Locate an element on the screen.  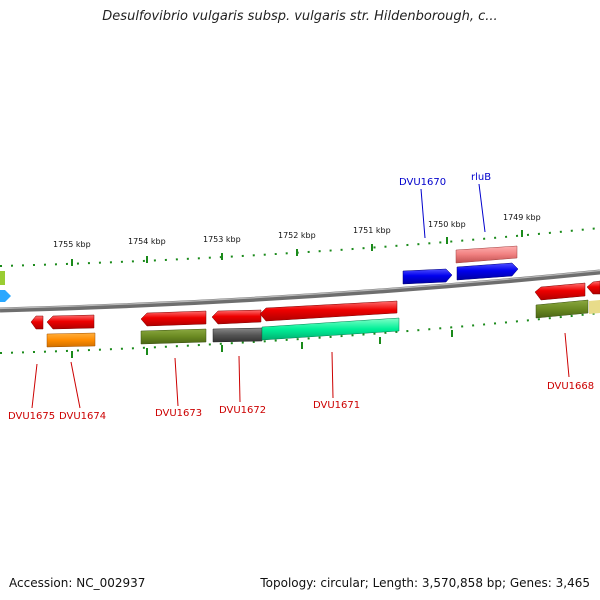
label-dvu1671: DVU1671 is located at coordinates (336, 405).